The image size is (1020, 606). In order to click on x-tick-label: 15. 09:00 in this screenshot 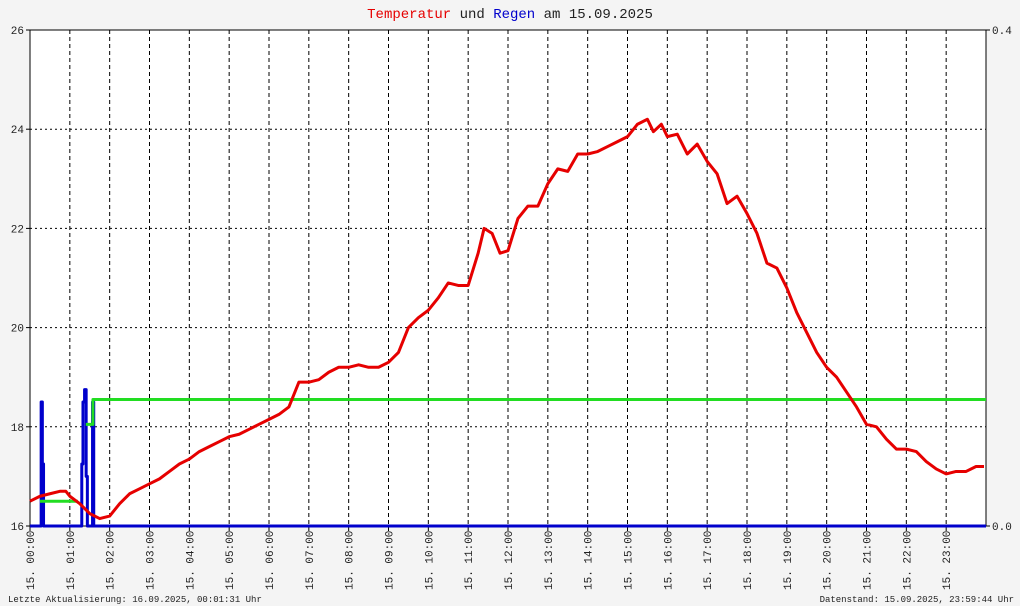, I will do `click(391, 560)`.